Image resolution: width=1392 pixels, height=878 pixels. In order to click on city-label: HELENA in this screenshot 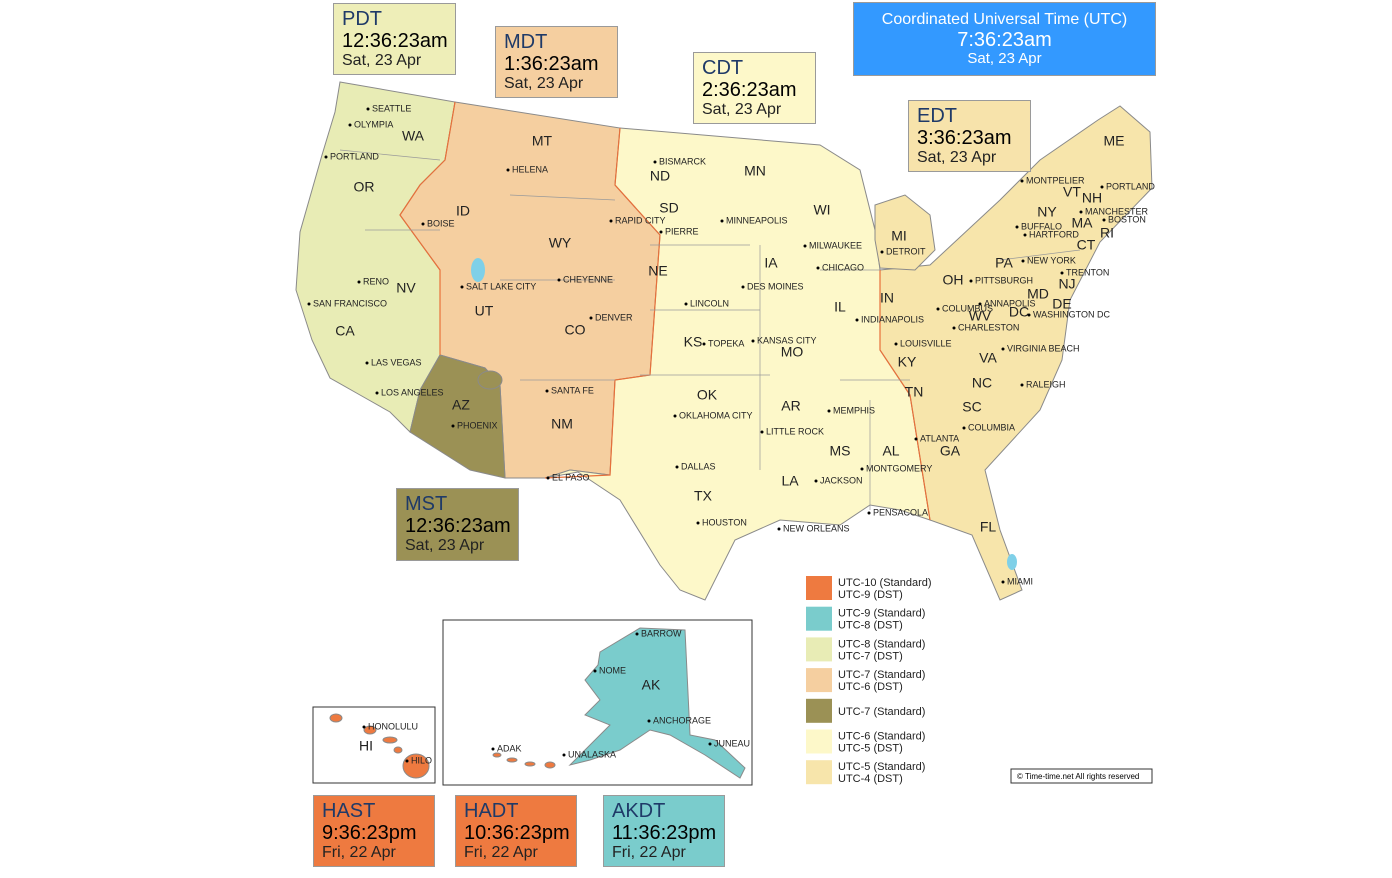, I will do `click(530, 169)`.